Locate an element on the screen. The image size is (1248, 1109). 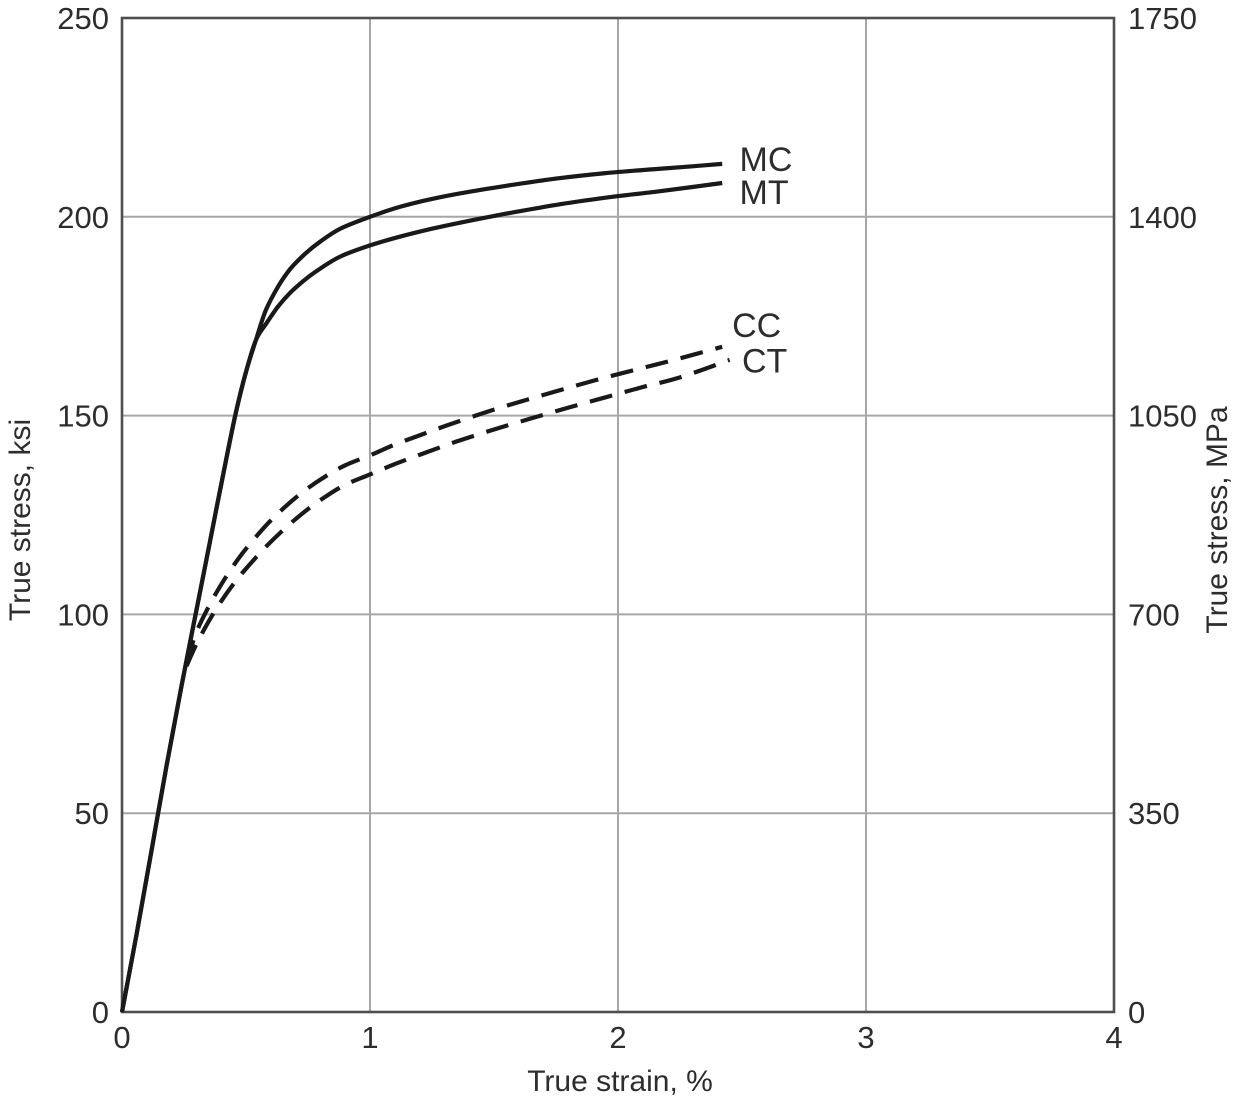
right-y-axis-title: True stress, MPa is located at coordinates (1217, 520).